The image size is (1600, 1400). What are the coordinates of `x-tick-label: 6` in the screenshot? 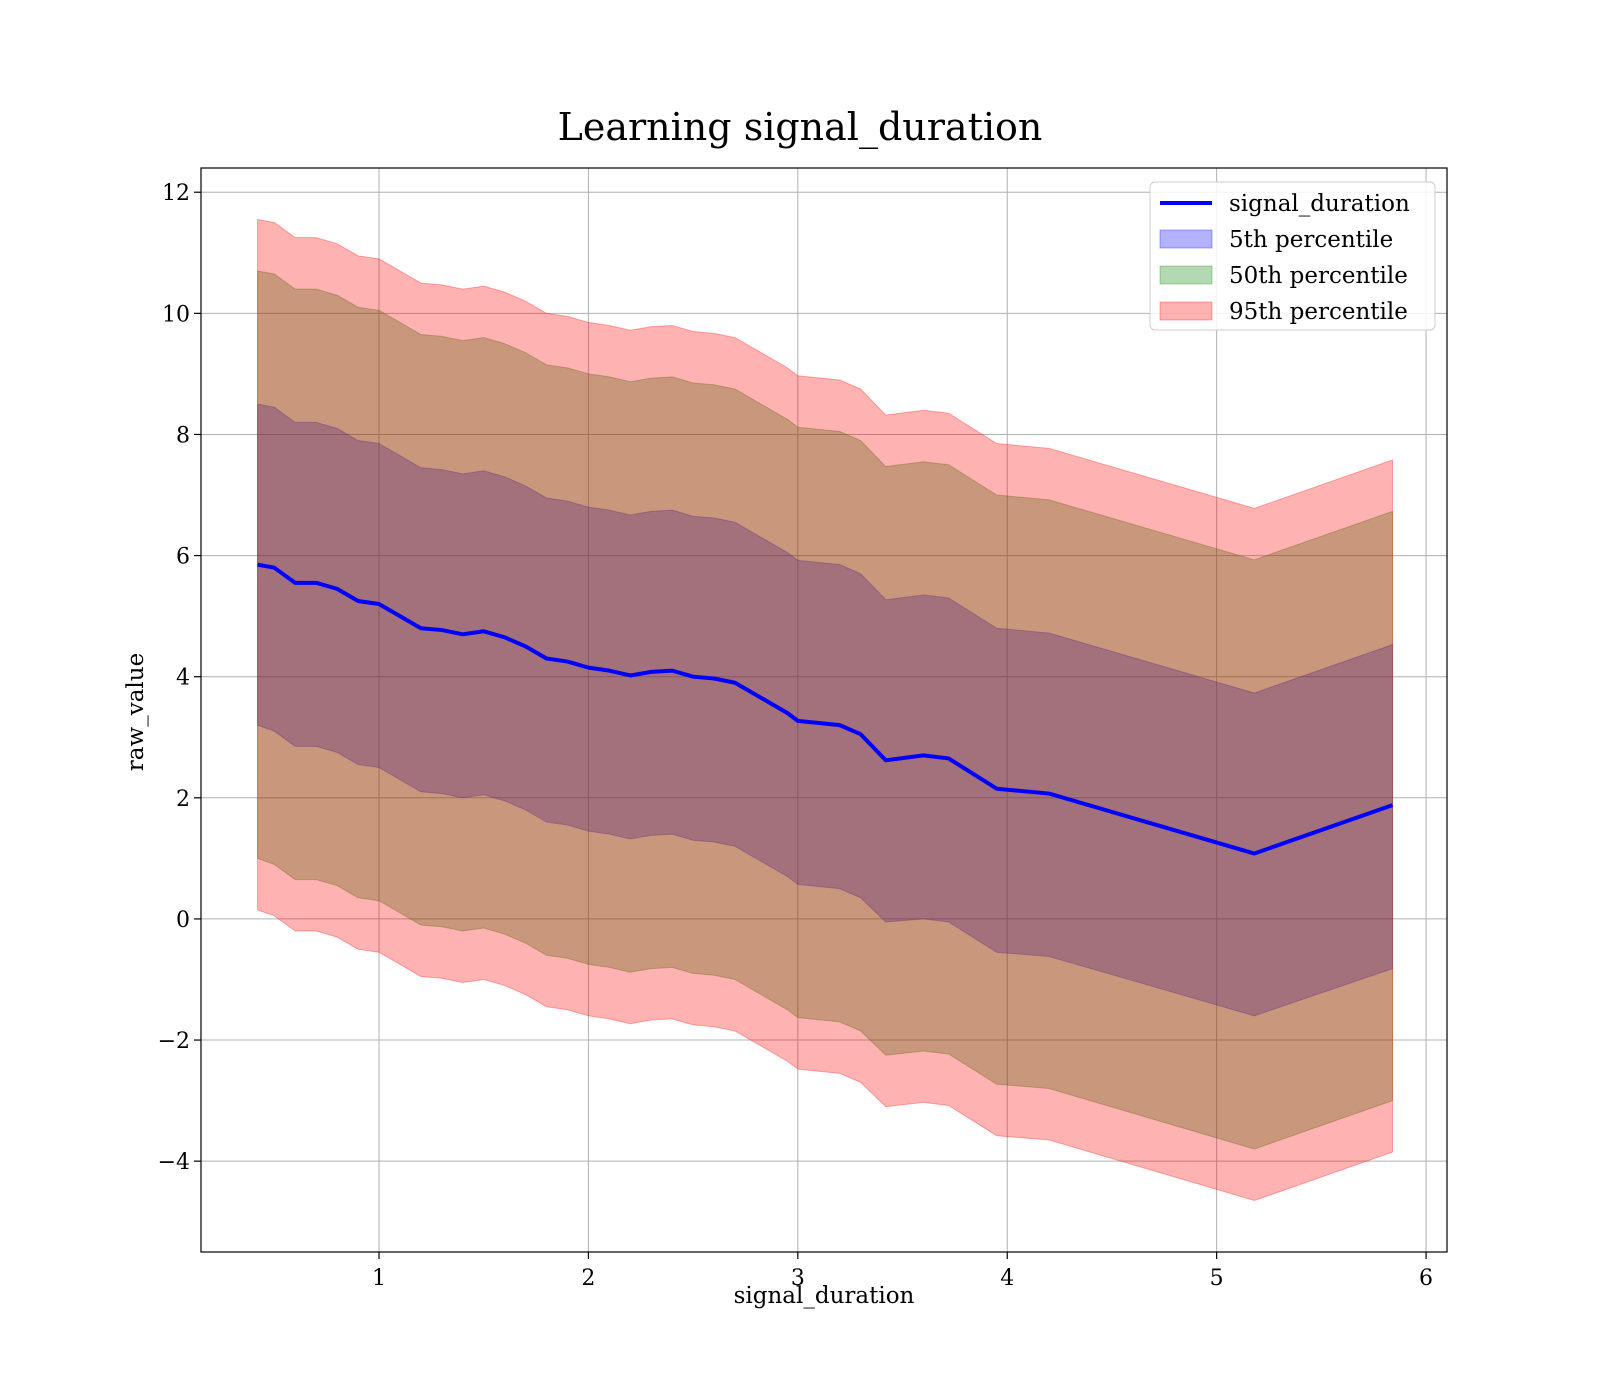 It's located at (1426, 1278).